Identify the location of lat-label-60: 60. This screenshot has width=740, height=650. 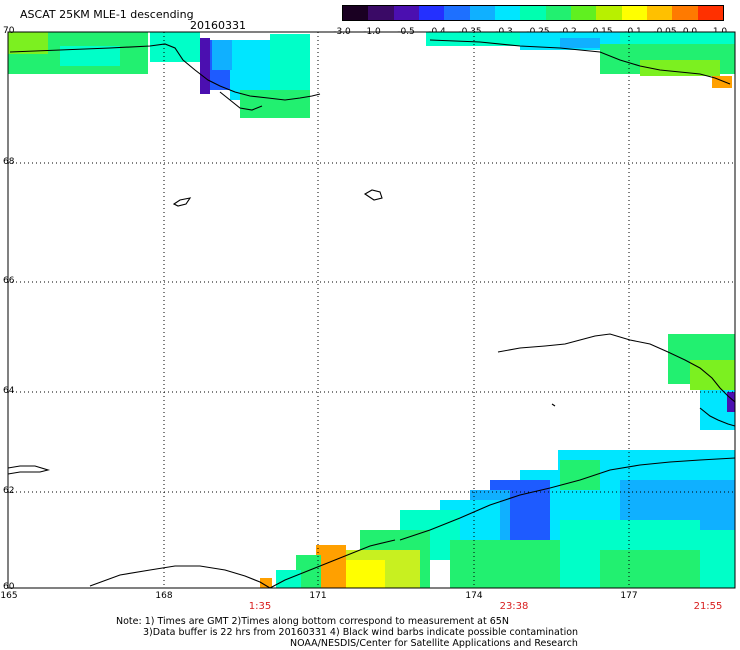
(9, 587).